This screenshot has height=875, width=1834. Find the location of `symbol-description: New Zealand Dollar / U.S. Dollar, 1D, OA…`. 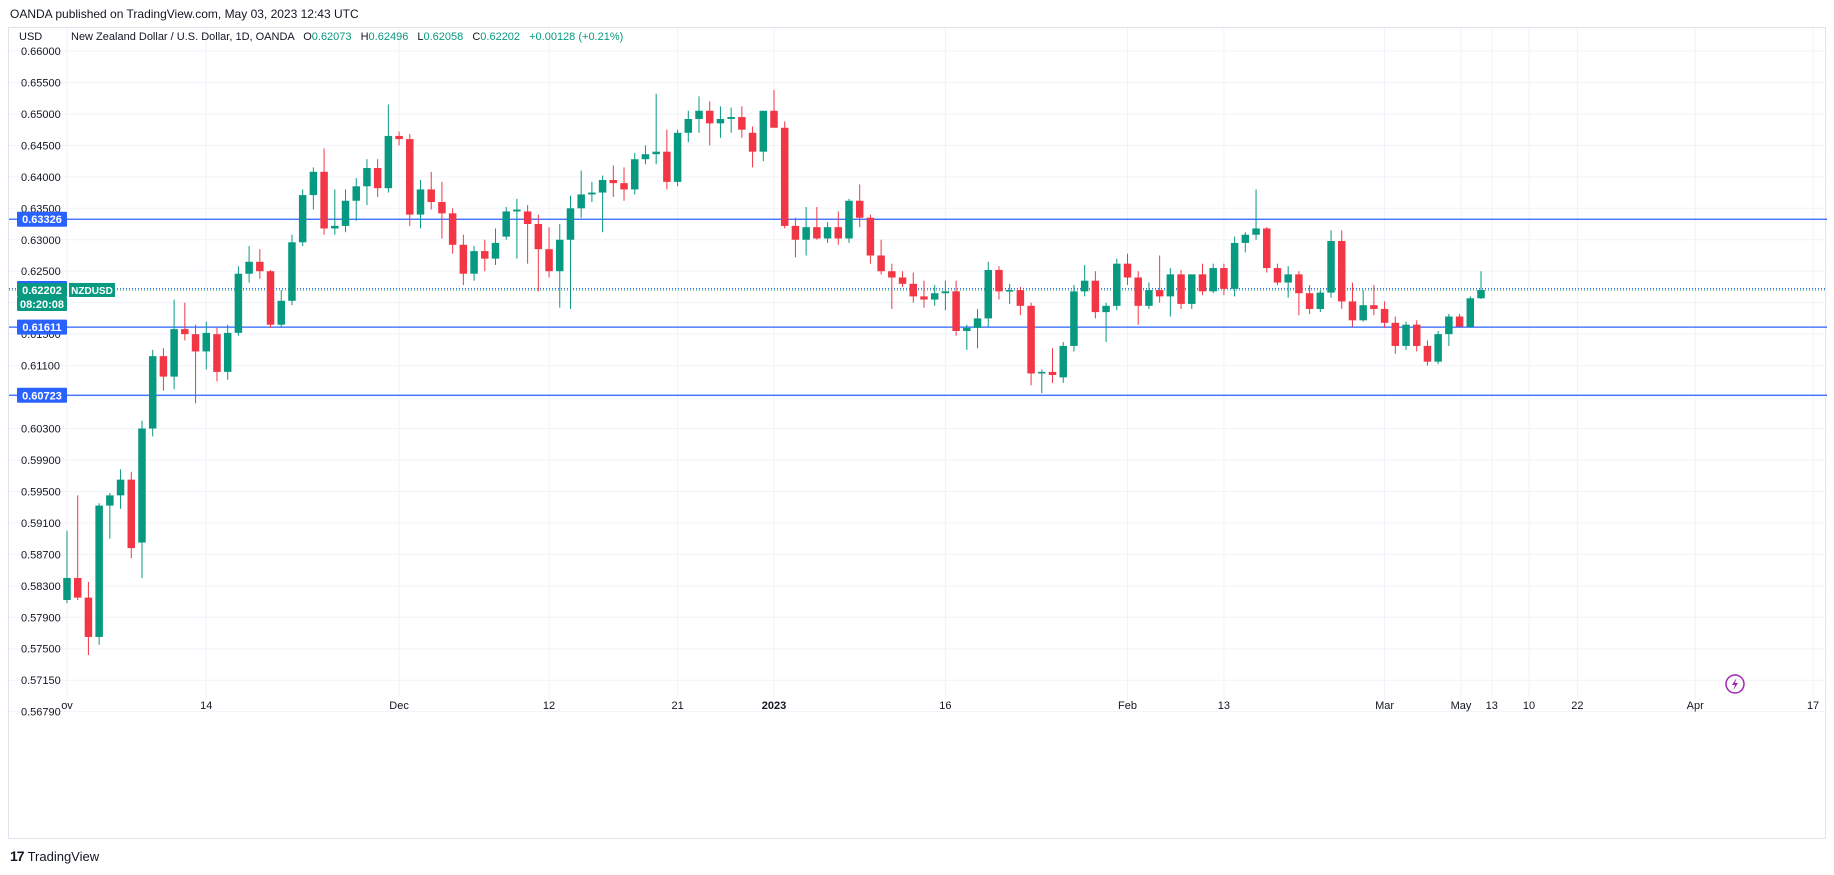

symbol-description: New Zealand Dollar / U.S. Dollar, 1D, OA… is located at coordinates (183, 37).